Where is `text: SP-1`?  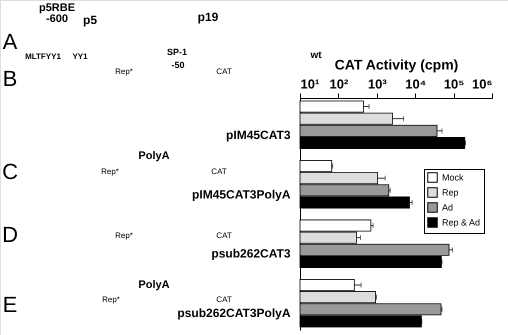
text: SP-1 is located at coordinates (177, 52).